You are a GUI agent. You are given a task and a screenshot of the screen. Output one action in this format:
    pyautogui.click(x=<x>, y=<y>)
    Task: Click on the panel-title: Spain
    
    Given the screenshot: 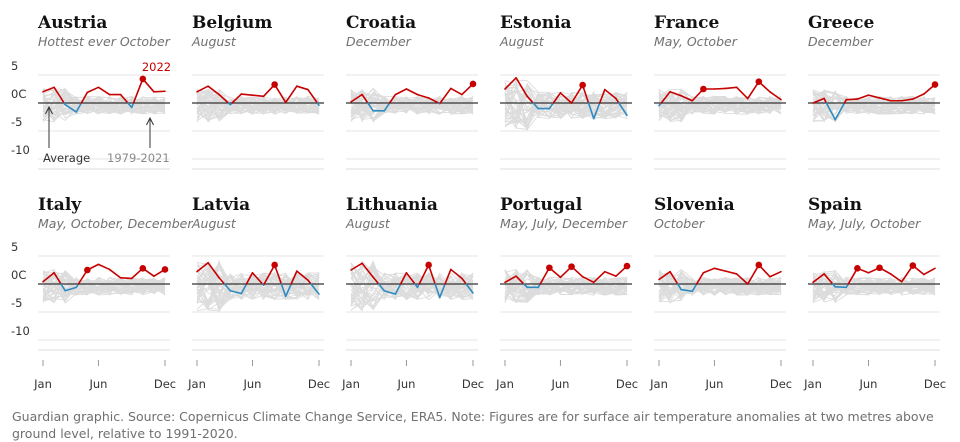 What is the action you would take?
    pyautogui.click(x=835, y=205)
    